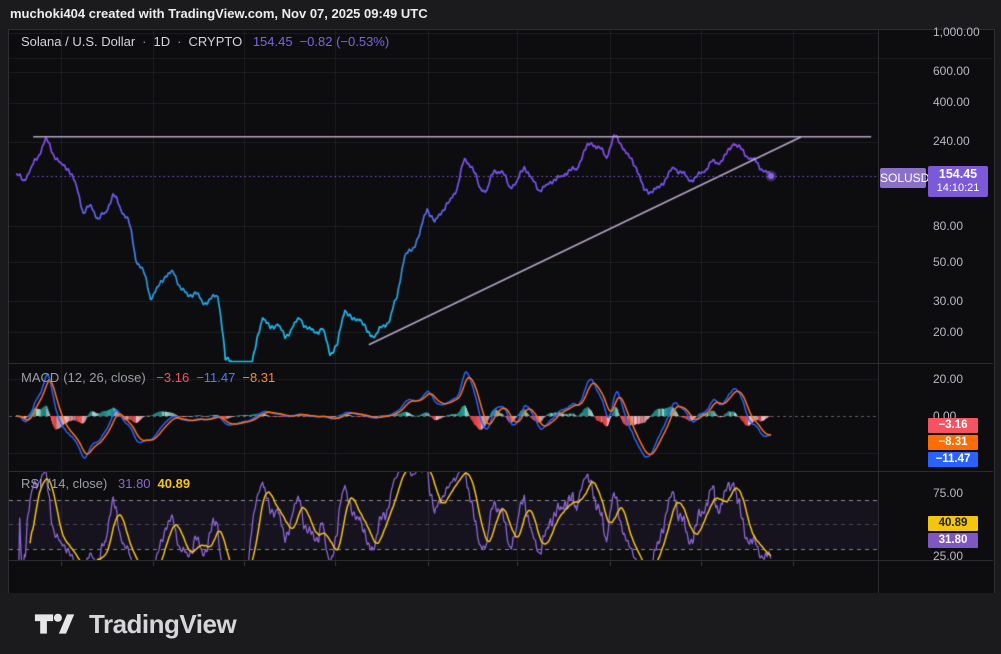  Describe the element at coordinates (904, 178) in the screenshot. I see `symbol-name-badge: SOLUSD` at that location.